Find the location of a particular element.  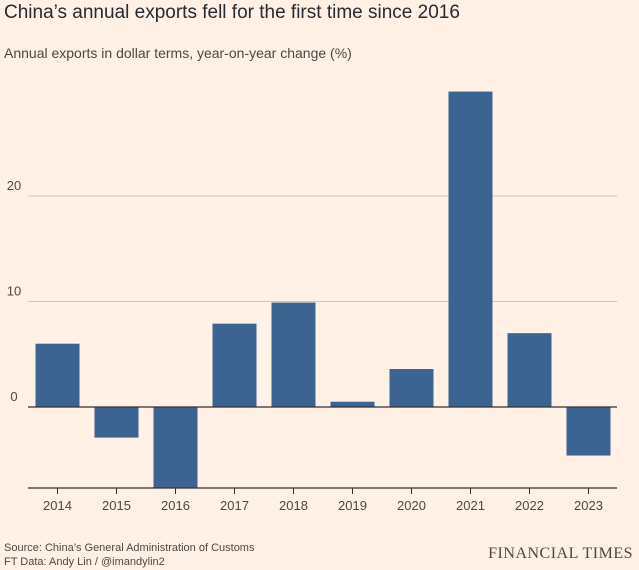

bar-2020 is located at coordinates (411, 388).